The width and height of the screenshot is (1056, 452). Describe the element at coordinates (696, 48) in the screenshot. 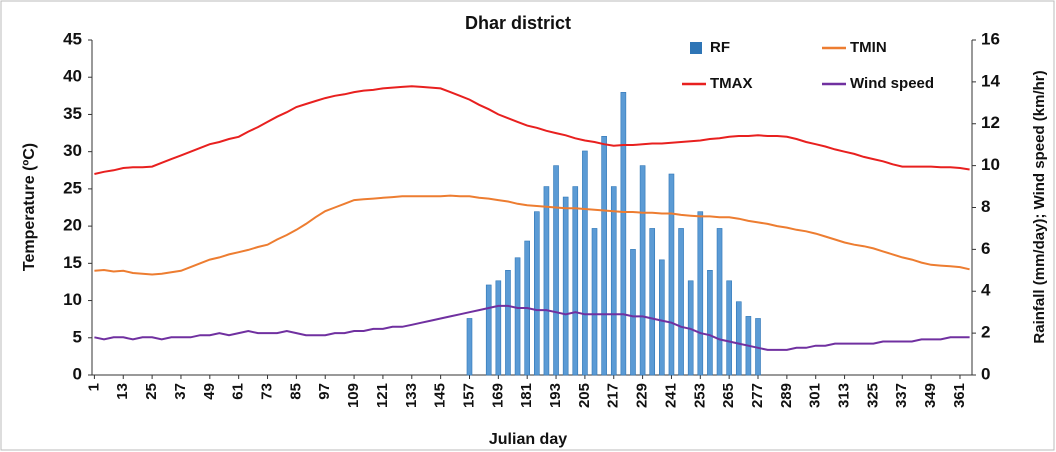

I see `legend-swatch` at that location.